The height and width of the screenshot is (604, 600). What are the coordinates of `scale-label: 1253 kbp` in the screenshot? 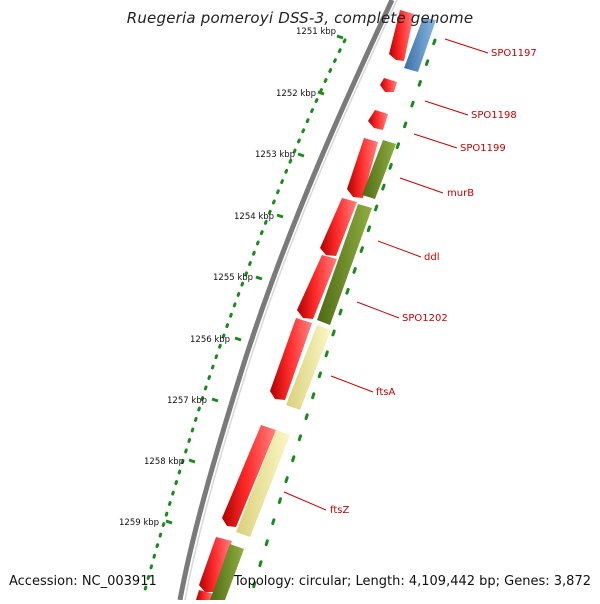 It's located at (275, 155).